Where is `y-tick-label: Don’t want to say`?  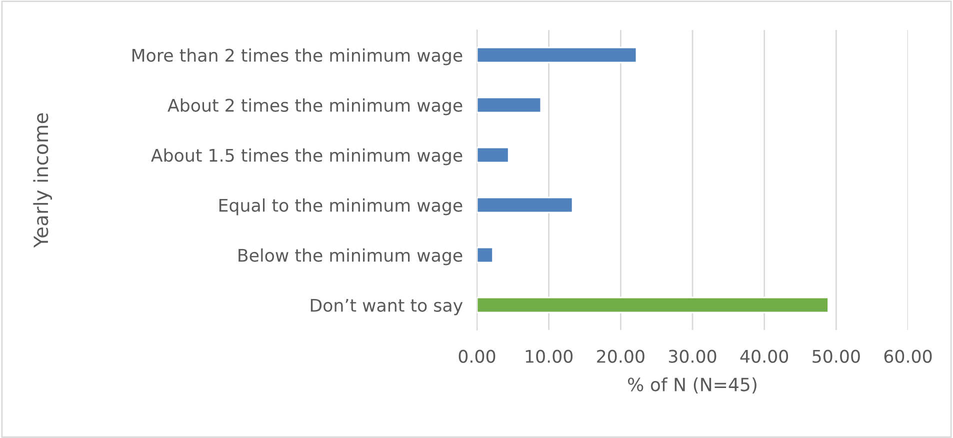 y-tick-label: Don’t want to say is located at coordinates (386, 307).